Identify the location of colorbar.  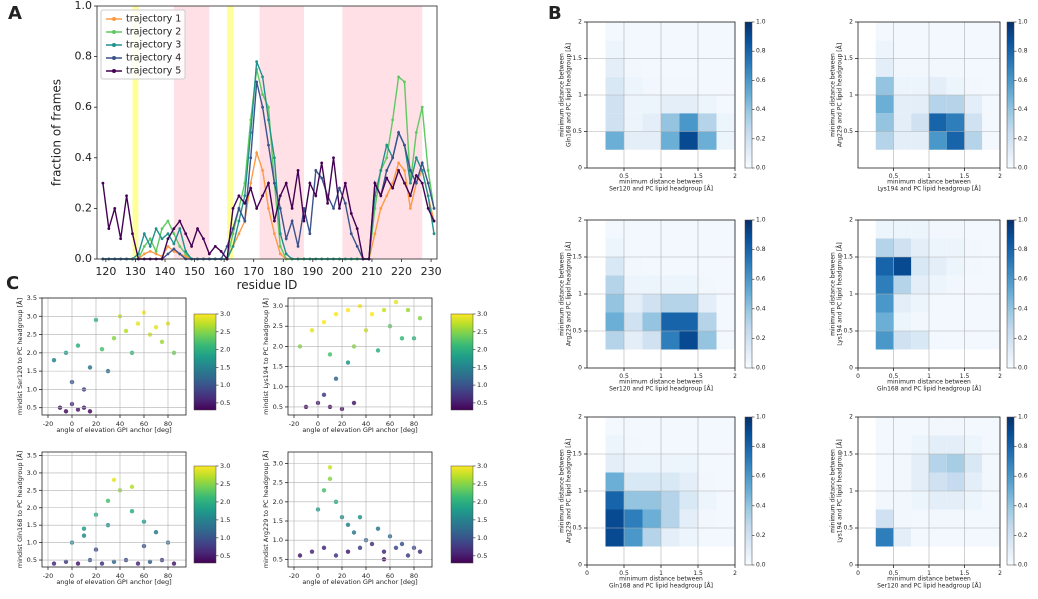
(205, 362).